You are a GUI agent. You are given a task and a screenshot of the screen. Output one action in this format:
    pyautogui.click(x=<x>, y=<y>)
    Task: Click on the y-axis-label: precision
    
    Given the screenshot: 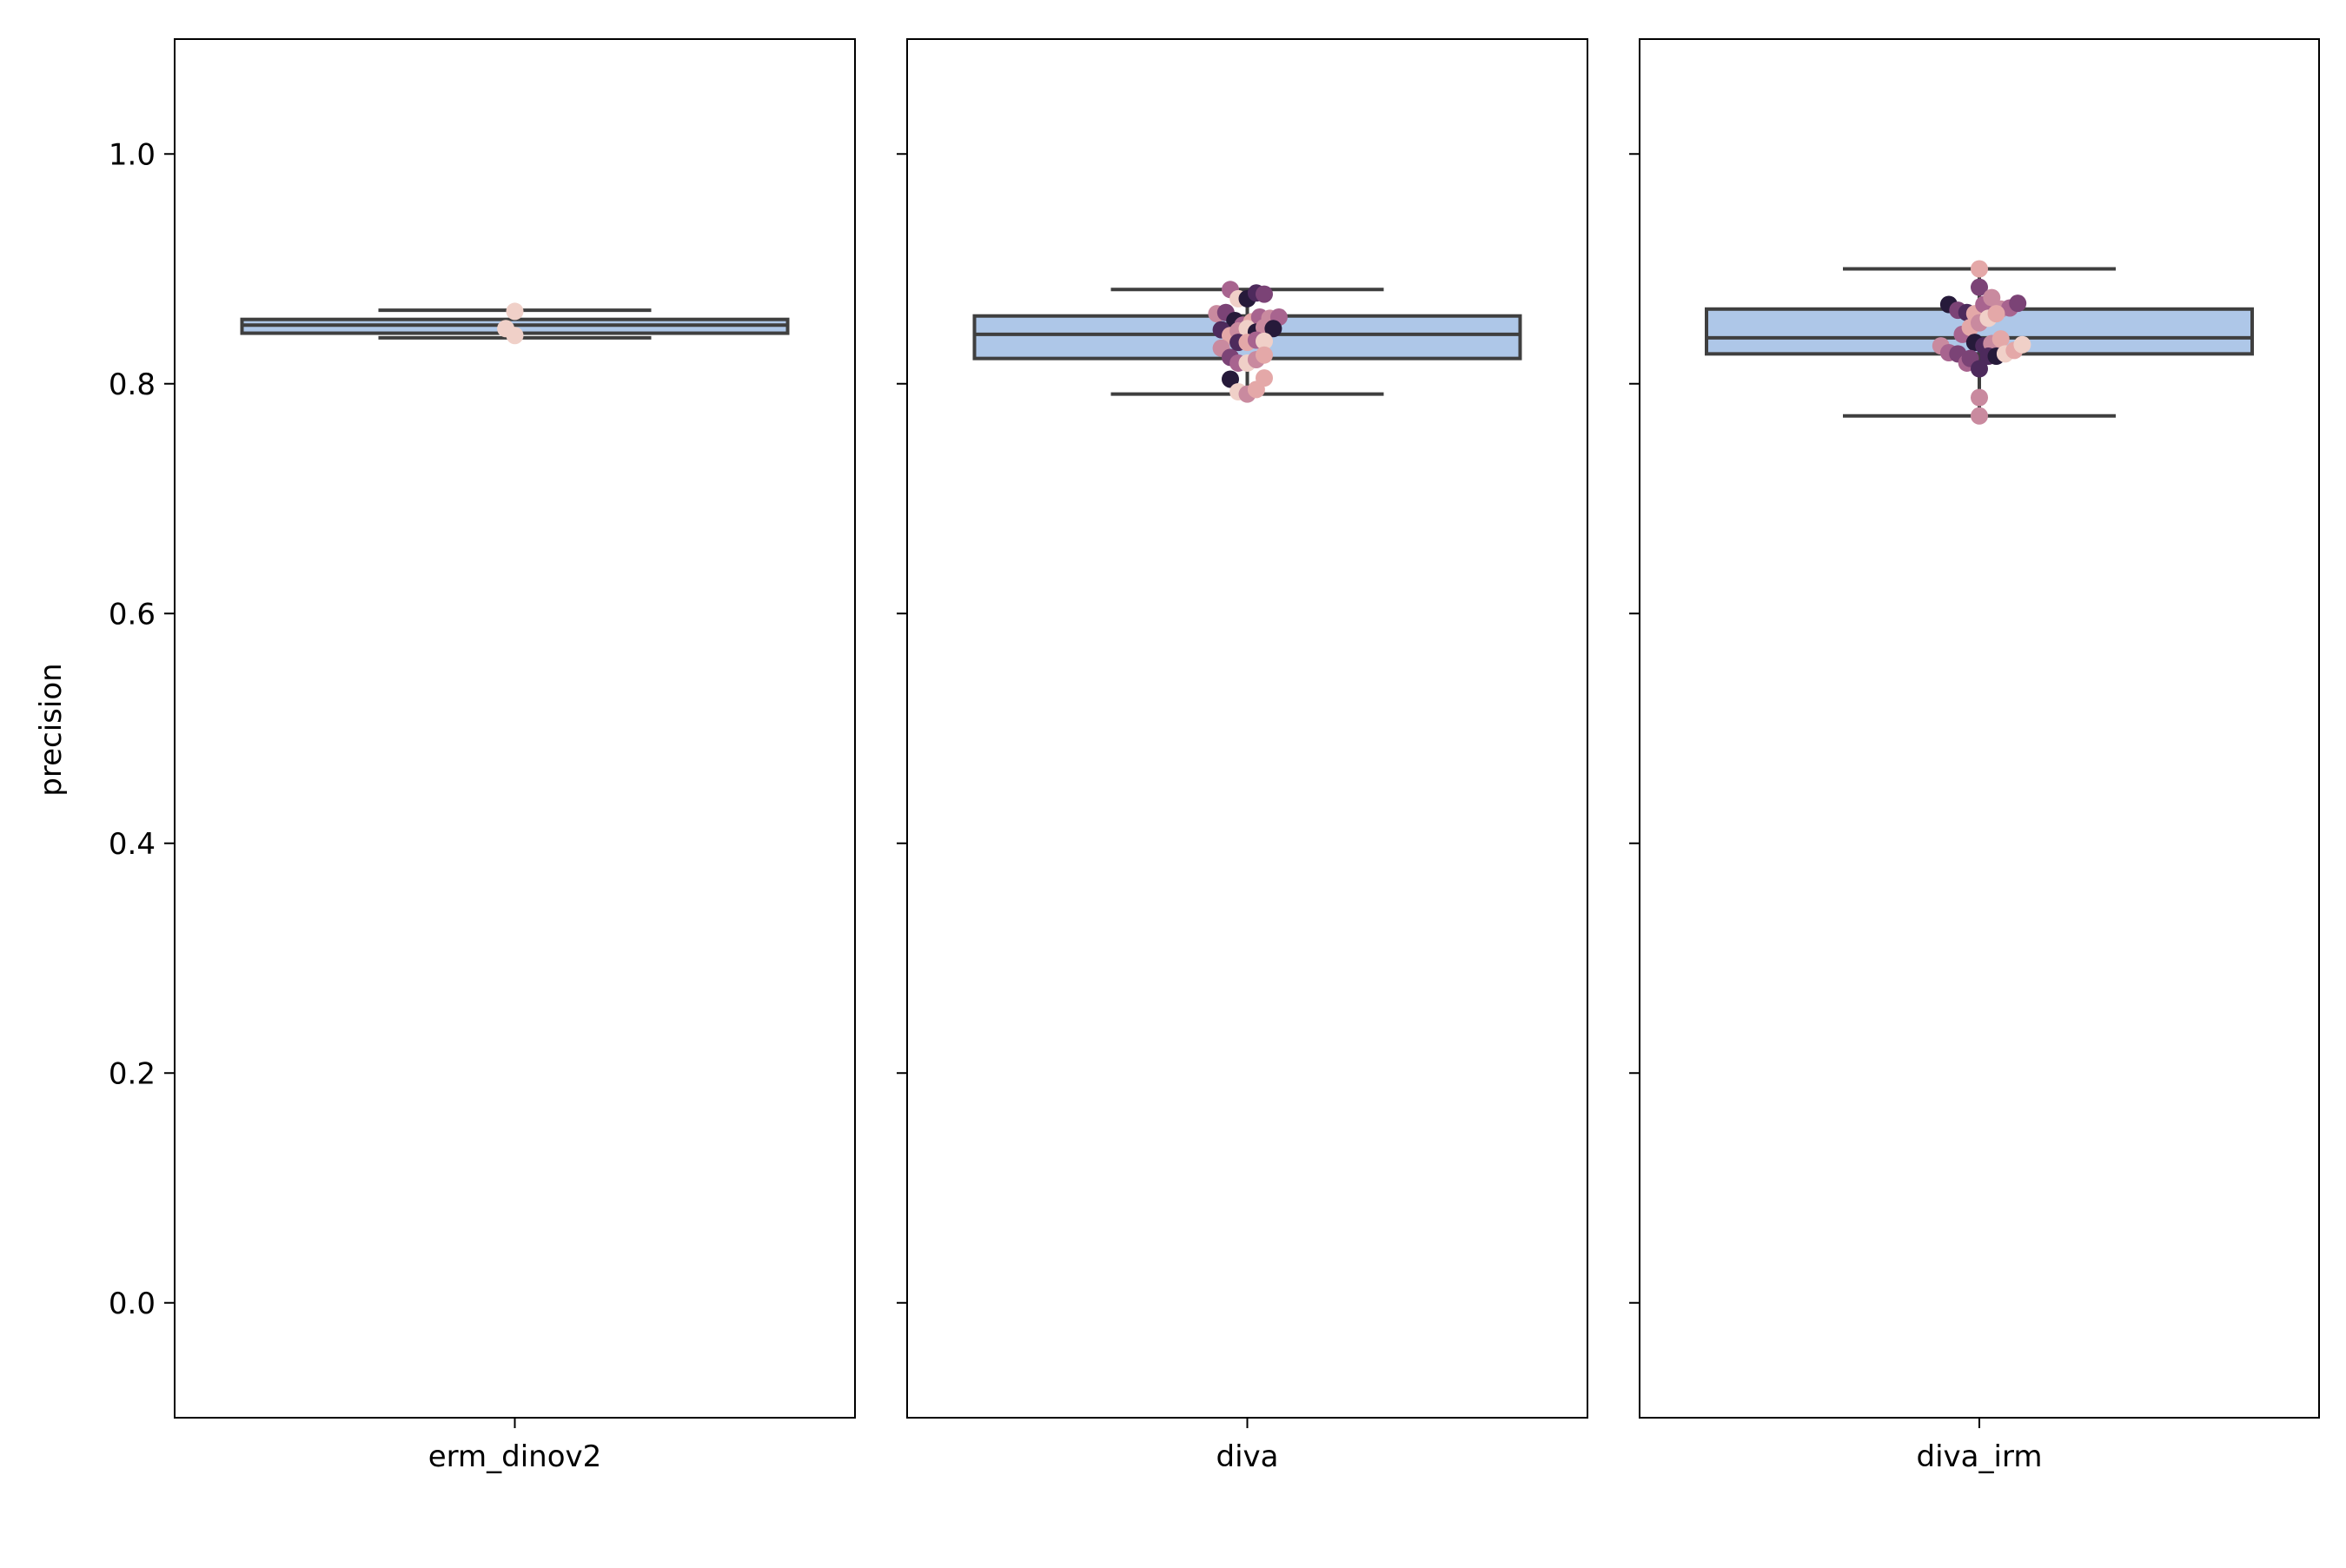 What is the action you would take?
    pyautogui.click(x=51, y=729)
    